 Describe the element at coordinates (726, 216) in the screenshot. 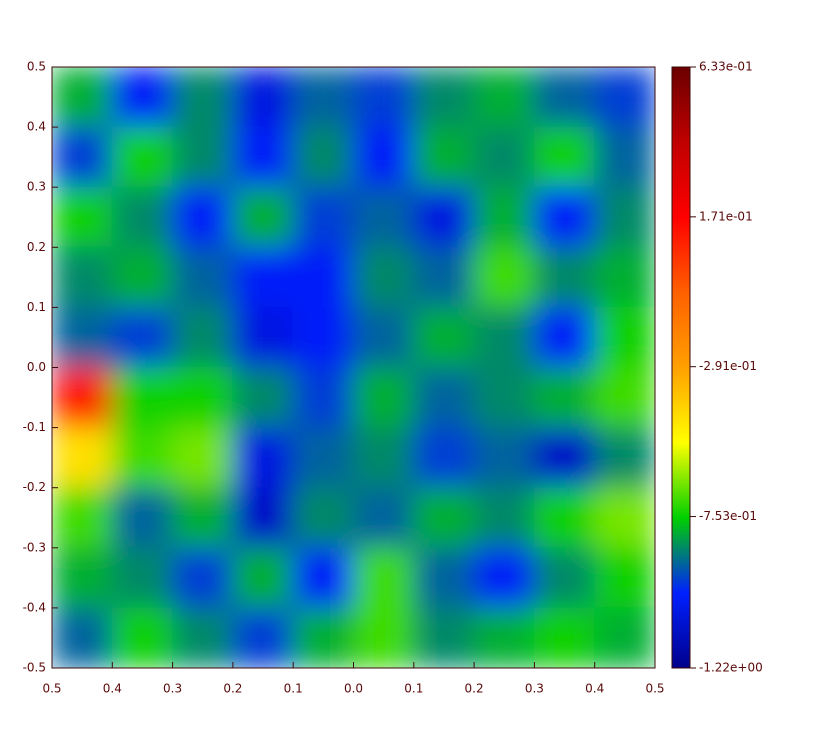

I see `colorbar-tick-label: 1.71e-01` at that location.